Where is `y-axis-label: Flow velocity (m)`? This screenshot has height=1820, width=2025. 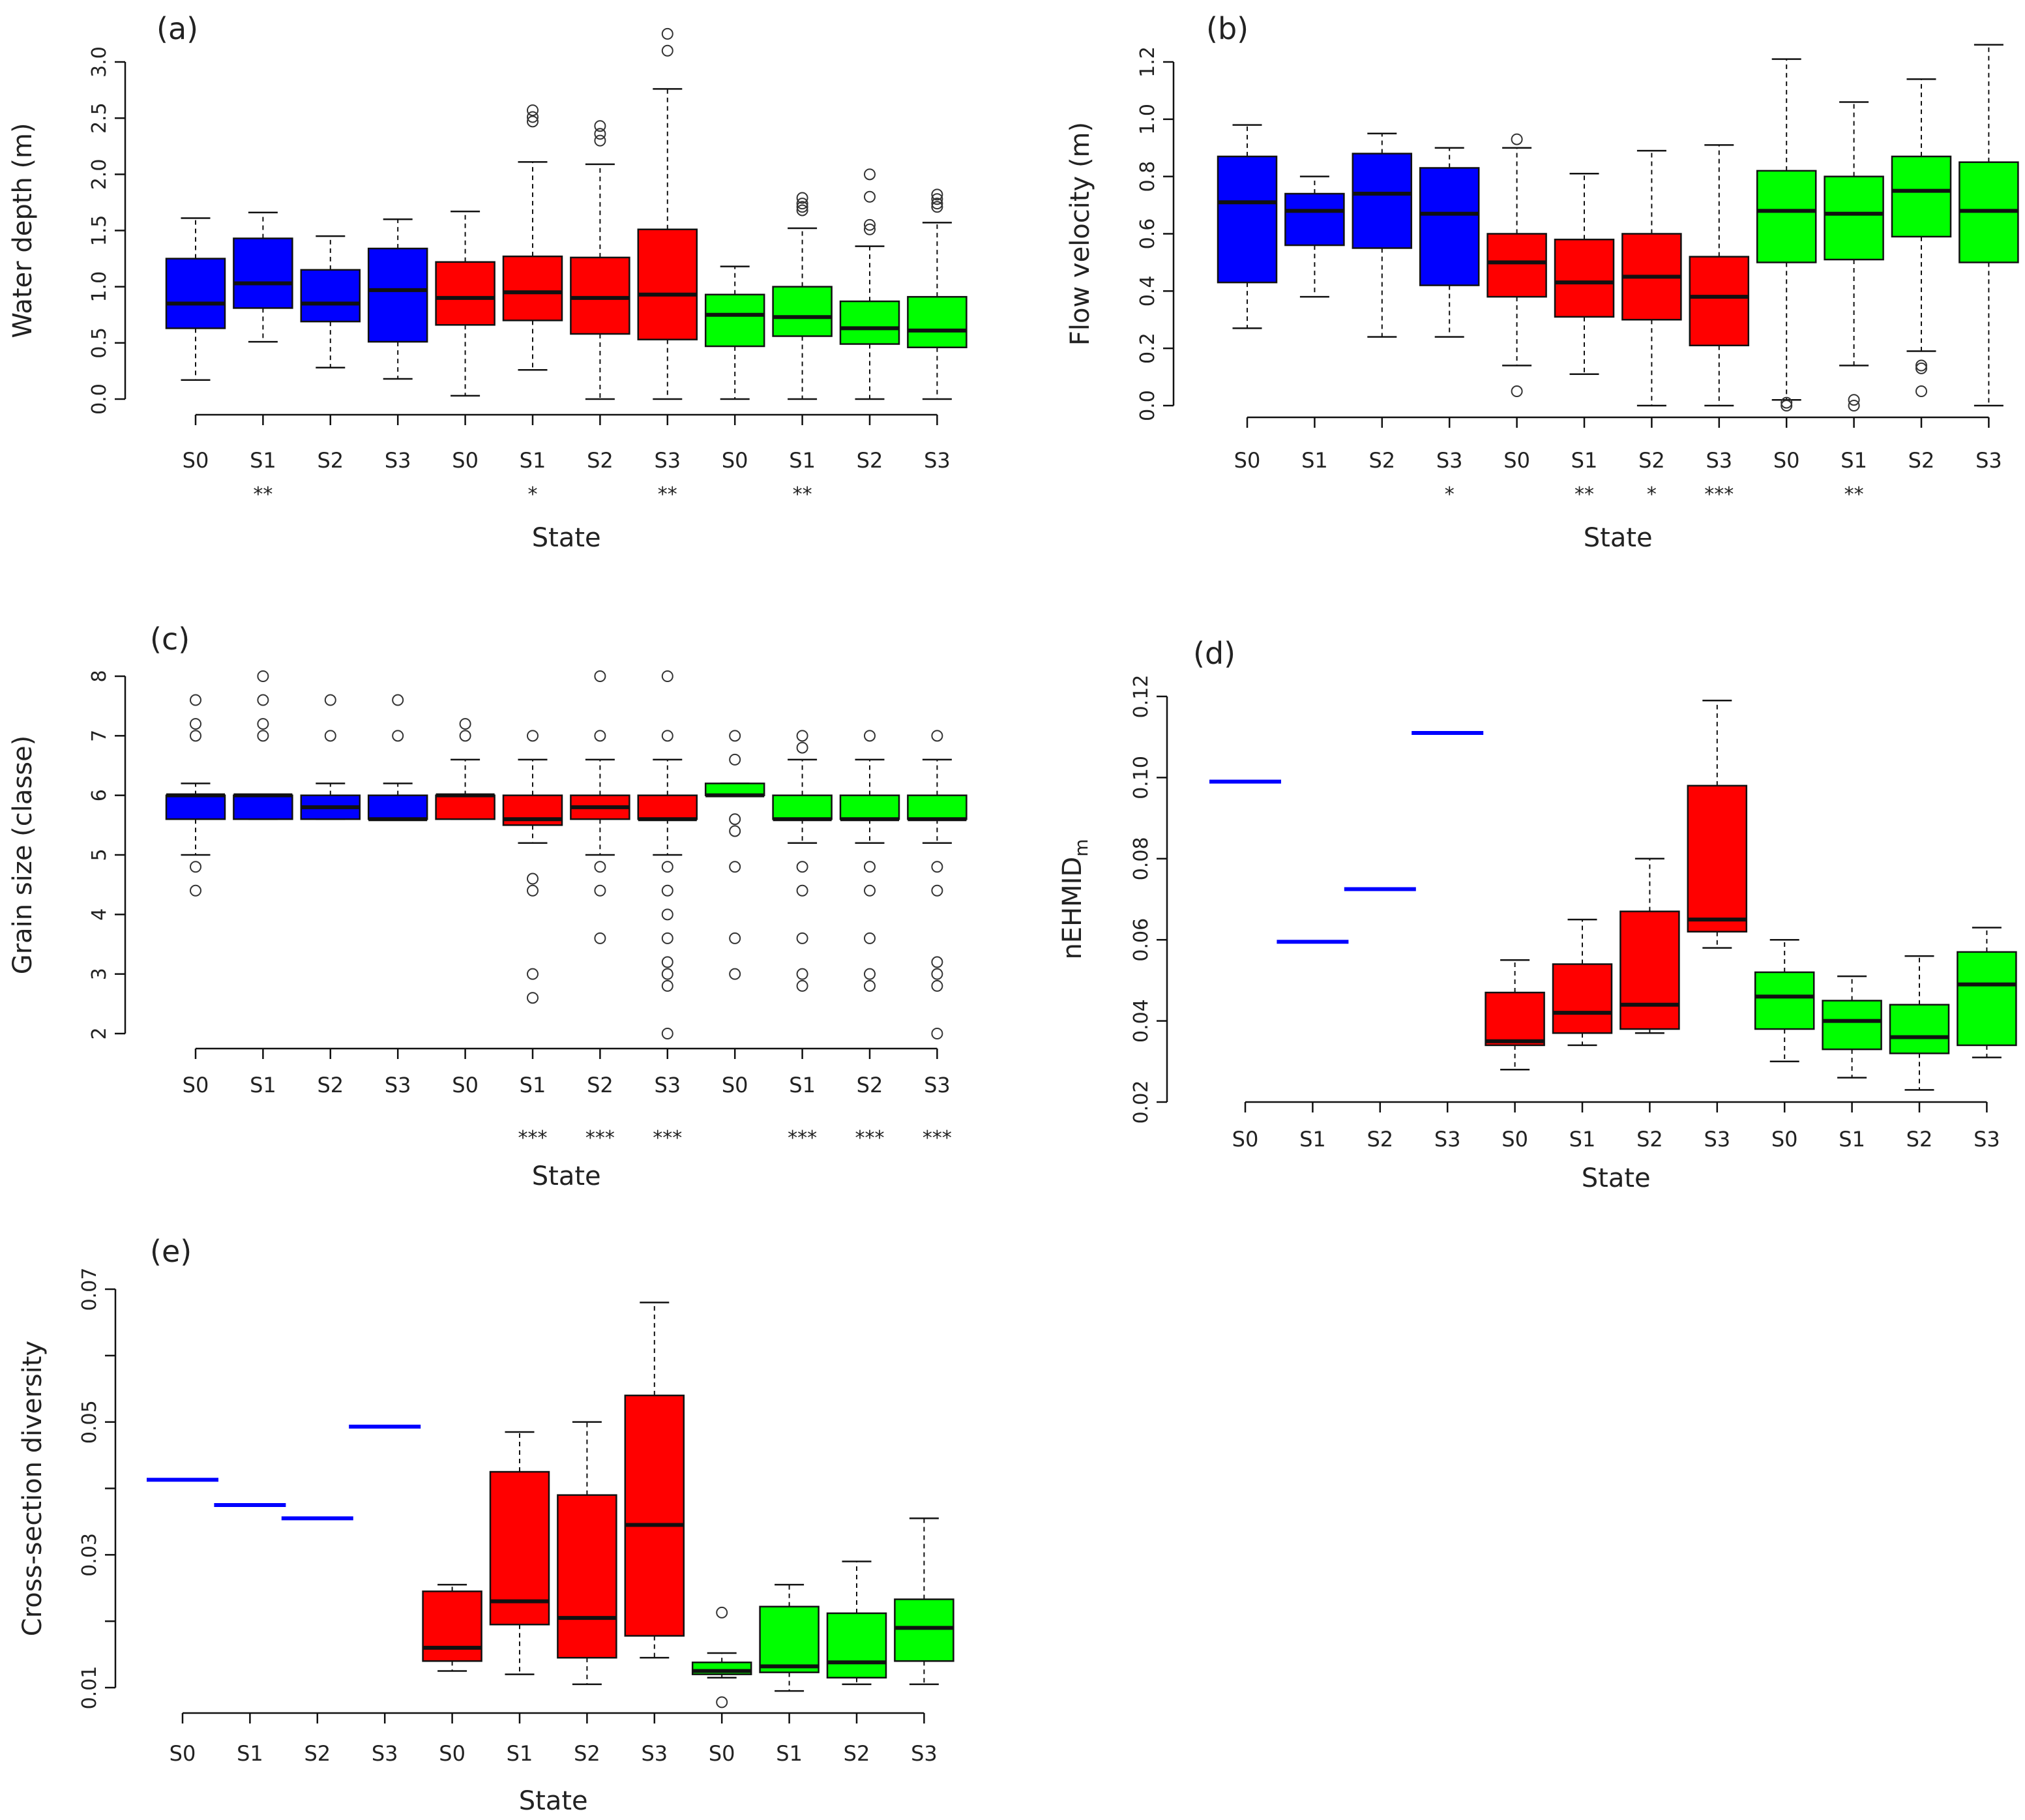
y-axis-label: Flow velocity (m) is located at coordinates (1080, 234).